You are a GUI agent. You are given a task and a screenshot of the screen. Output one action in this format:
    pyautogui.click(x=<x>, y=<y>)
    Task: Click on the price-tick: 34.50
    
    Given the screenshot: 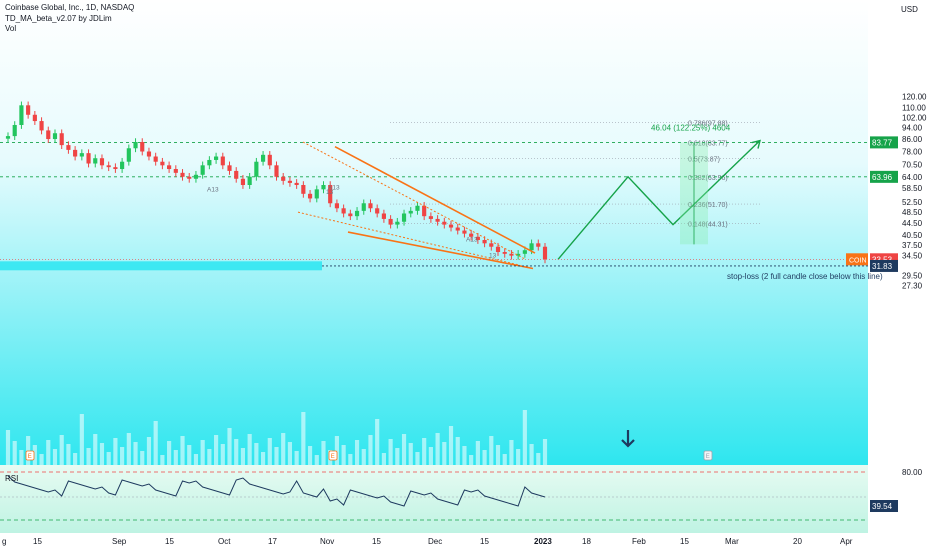 What is the action you would take?
    pyautogui.click(x=912, y=256)
    